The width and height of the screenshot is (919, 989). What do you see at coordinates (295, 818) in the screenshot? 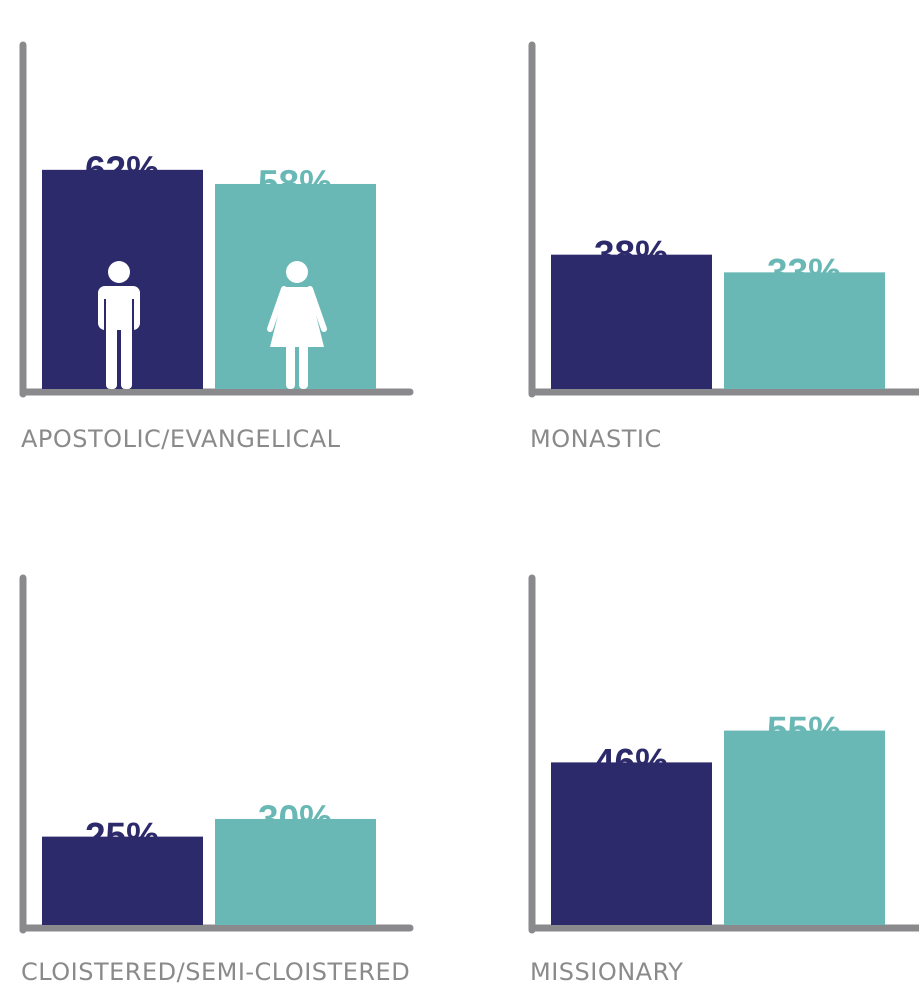
I see `data-label: 30%` at bounding box center [295, 818].